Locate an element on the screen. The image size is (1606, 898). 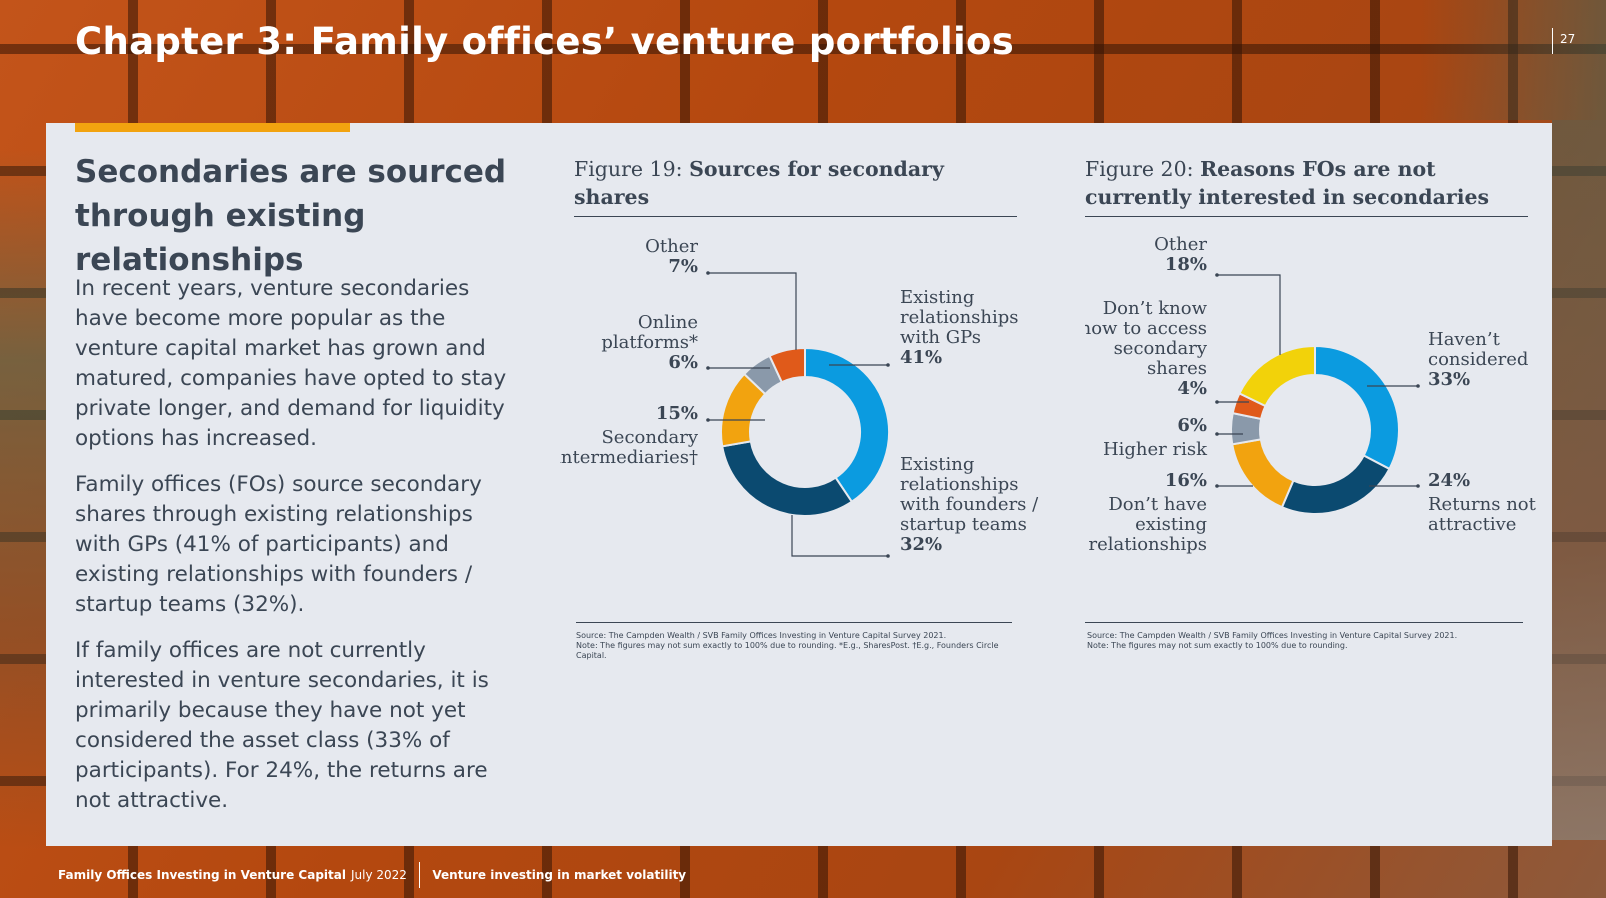
data-label: 18% is located at coordinates (1186, 264).